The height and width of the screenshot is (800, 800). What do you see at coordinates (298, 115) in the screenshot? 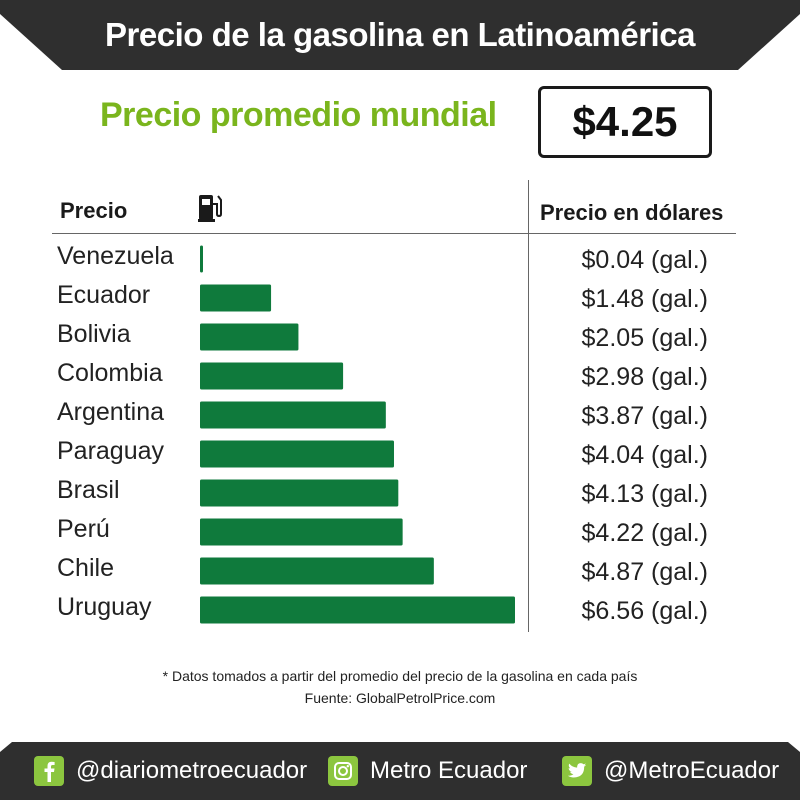
I see `average-label: Precio promedio mundial` at bounding box center [298, 115].